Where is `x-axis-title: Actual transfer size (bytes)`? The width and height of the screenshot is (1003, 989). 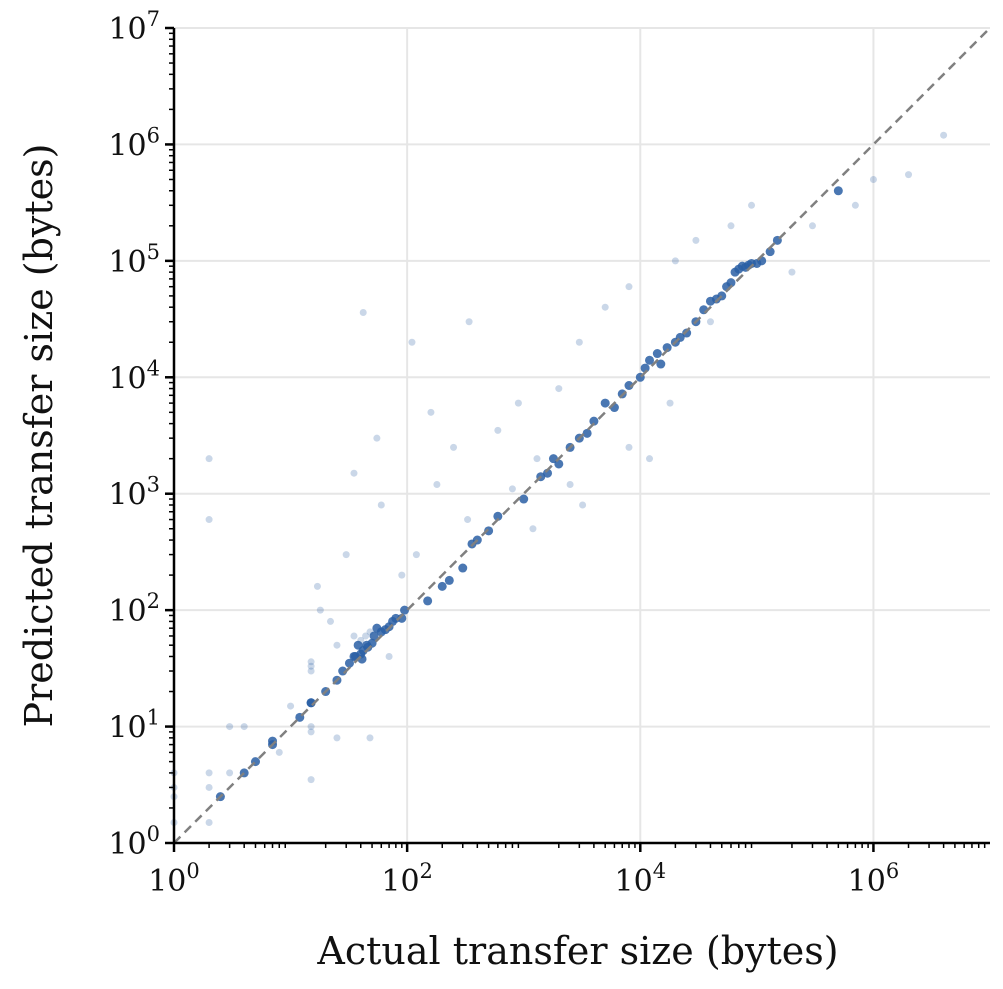
x-axis-title: Actual transfer size (bytes) is located at coordinates (577, 951).